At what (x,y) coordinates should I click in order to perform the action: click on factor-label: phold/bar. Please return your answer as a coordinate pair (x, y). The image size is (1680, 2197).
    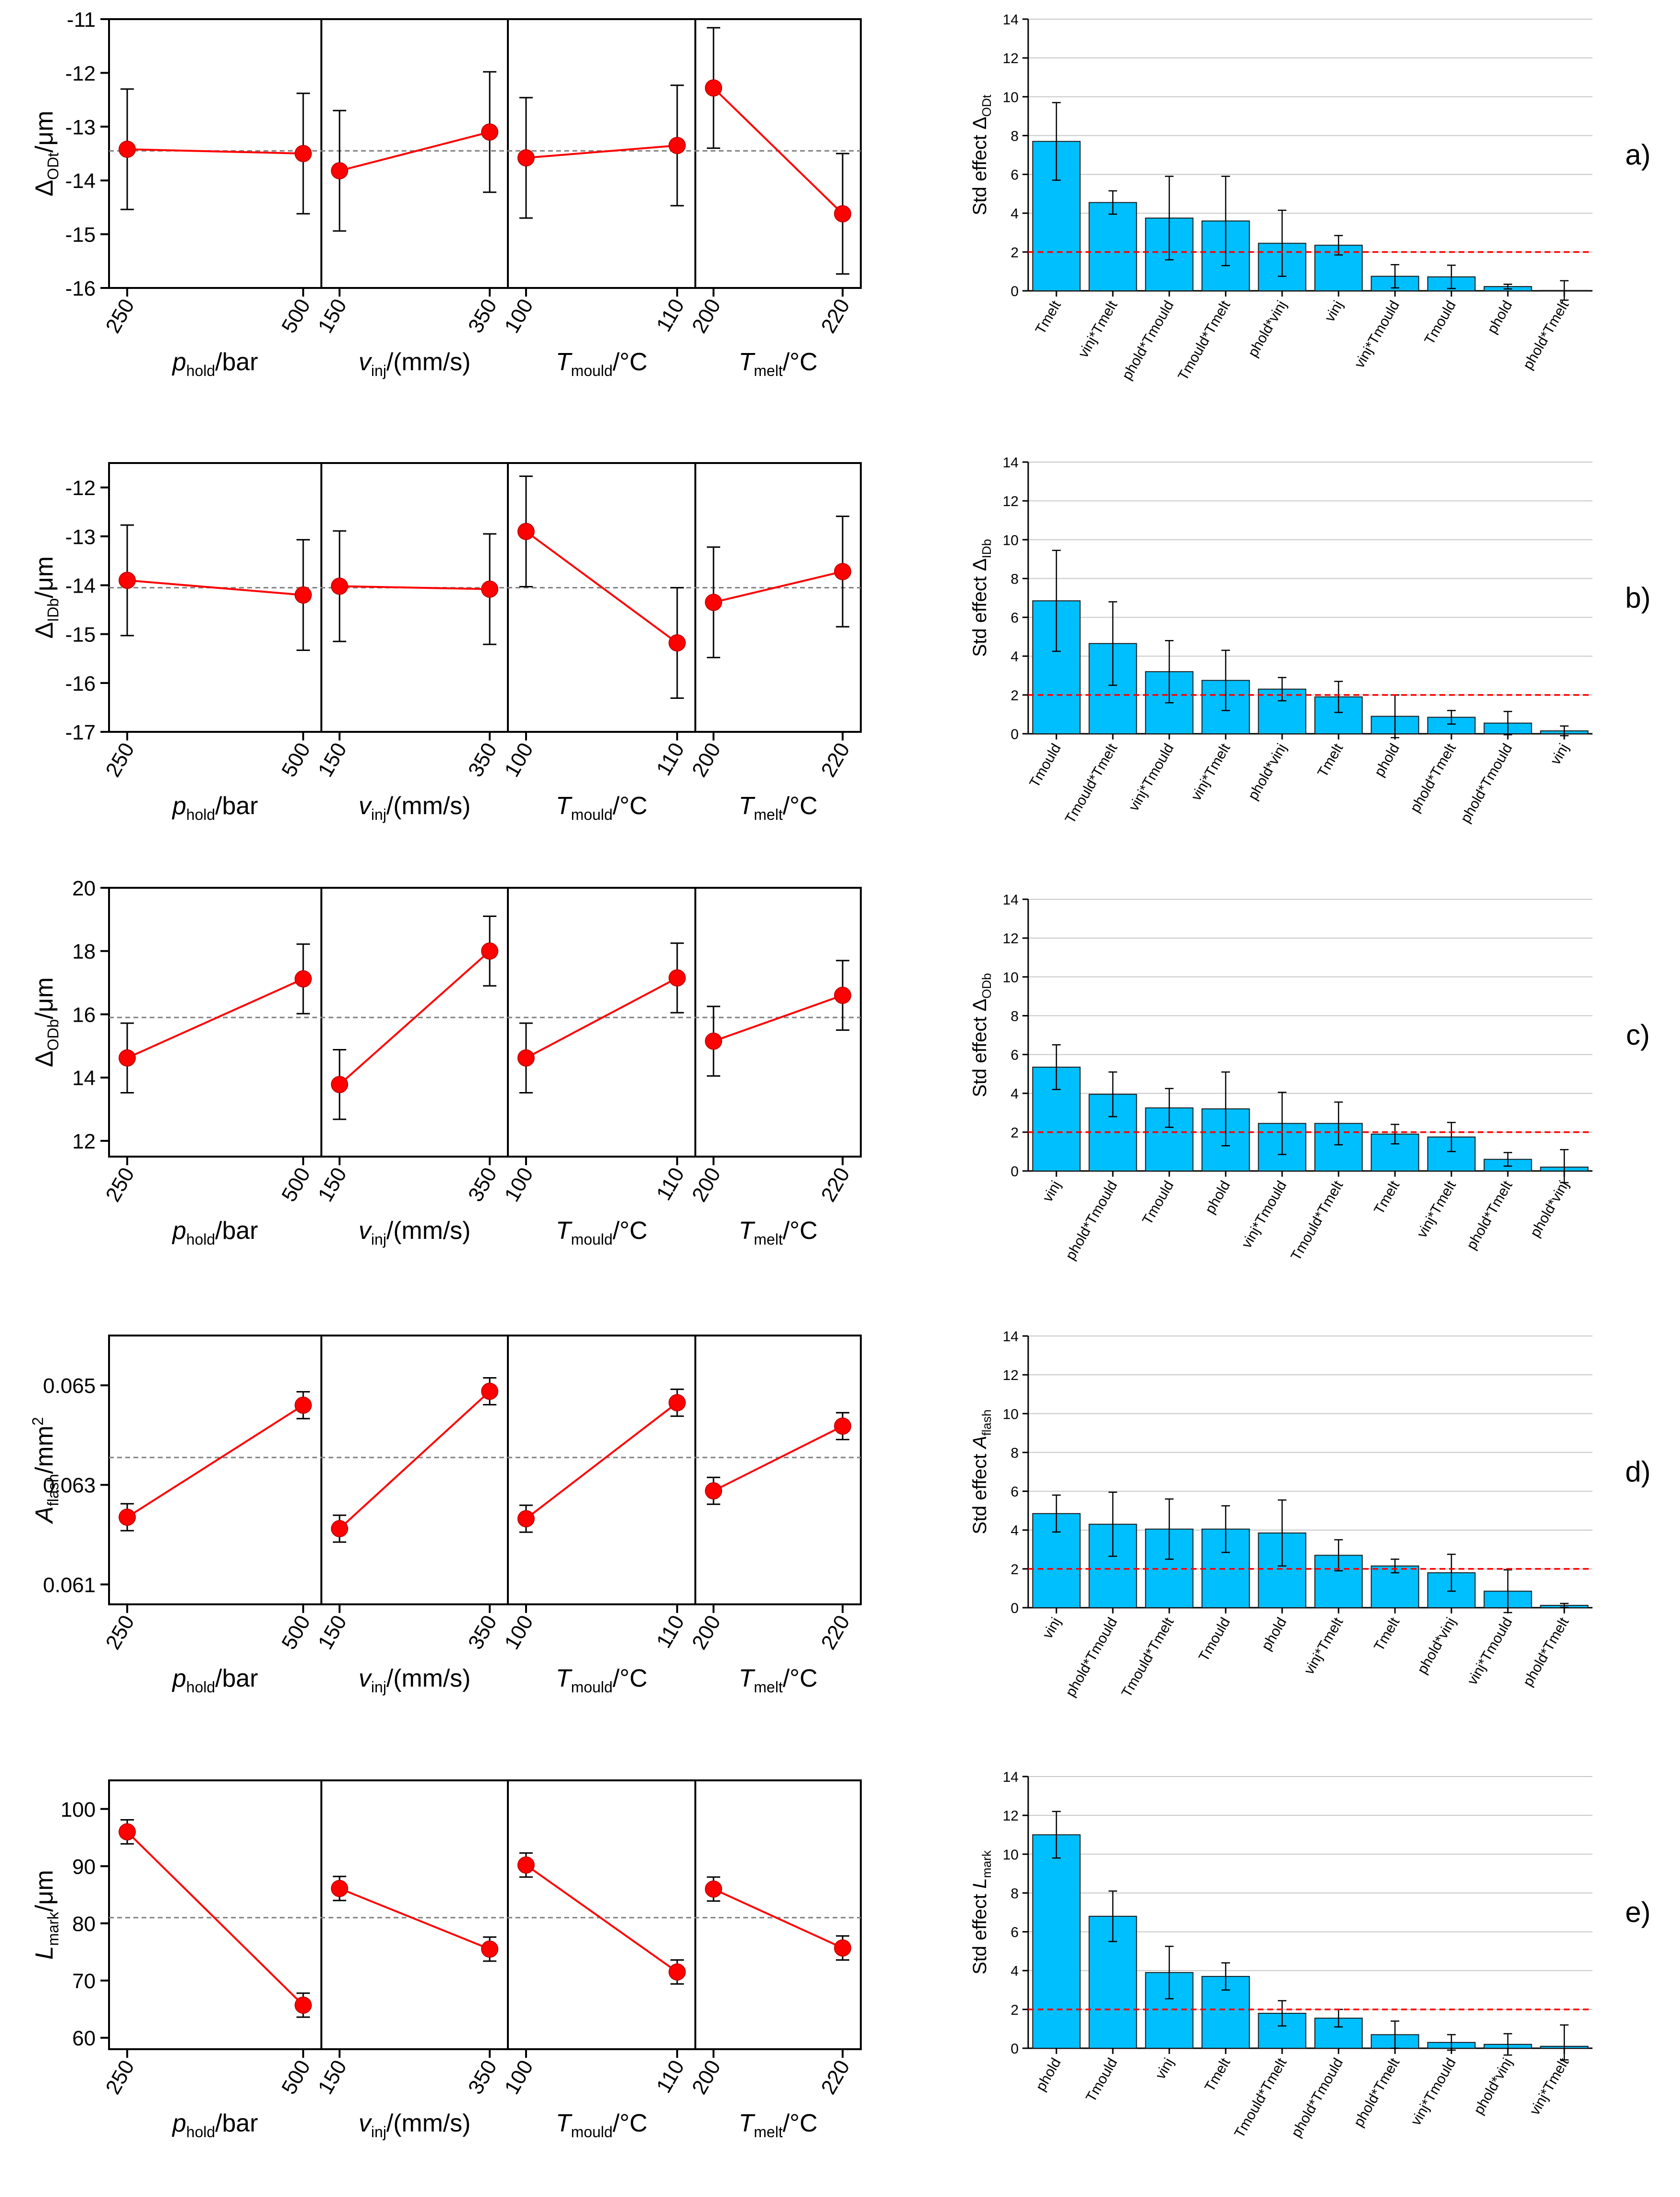
    Looking at the image, I should click on (214, 1232).